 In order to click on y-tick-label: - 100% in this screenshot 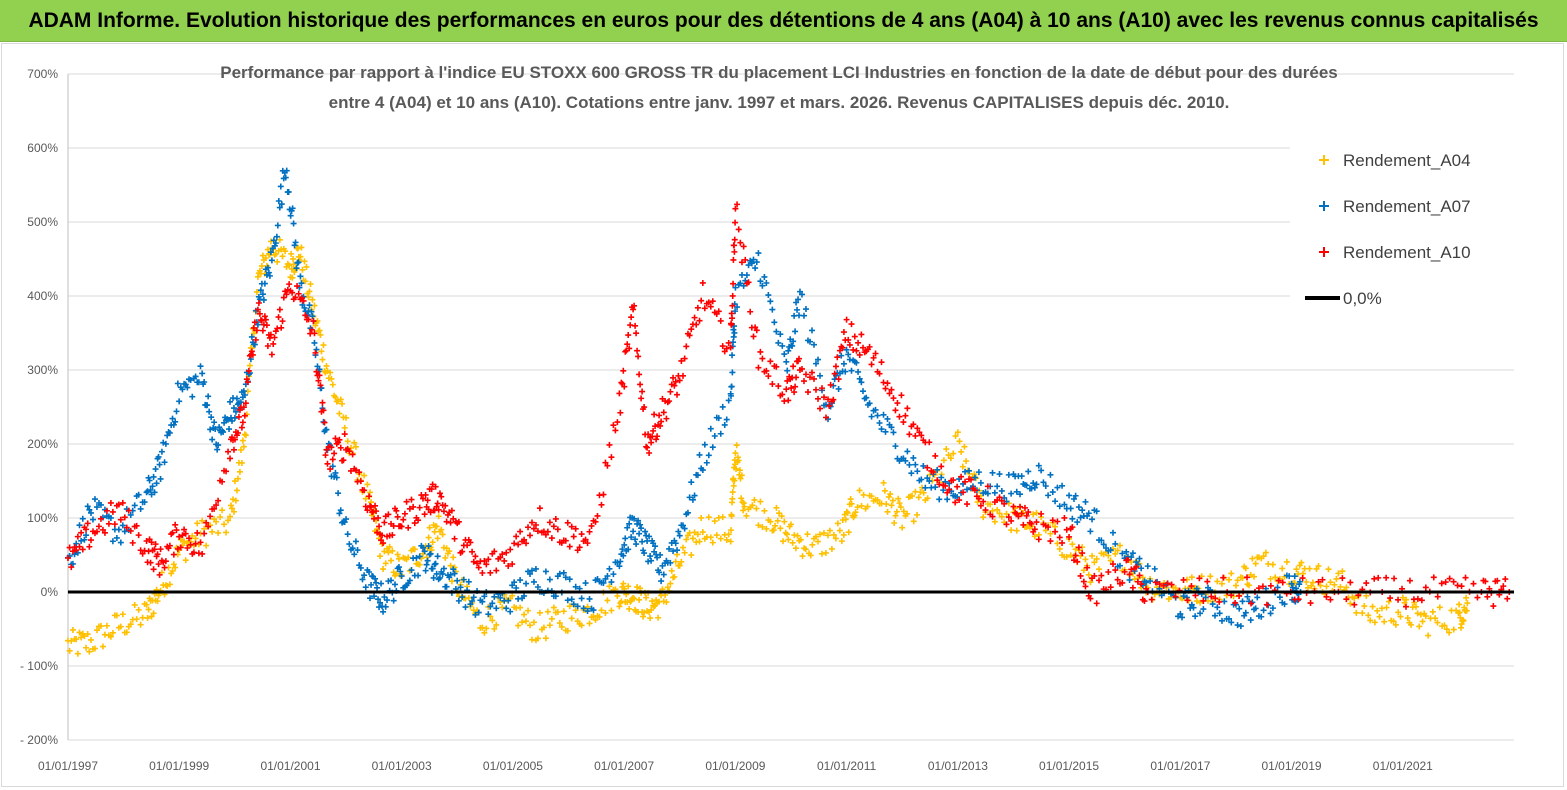, I will do `click(39, 666)`.